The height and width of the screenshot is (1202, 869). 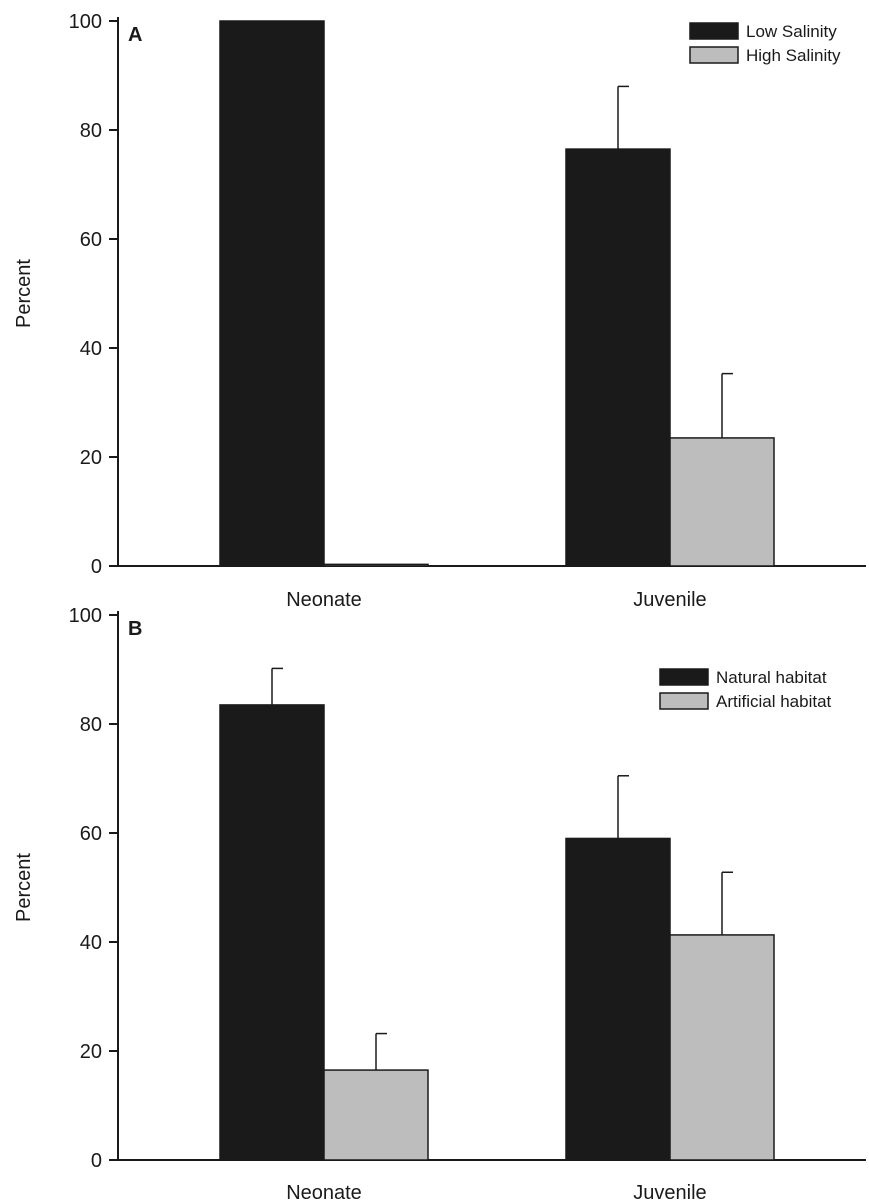 I want to click on legend-label: Artificial habitat, so click(x=774, y=701).